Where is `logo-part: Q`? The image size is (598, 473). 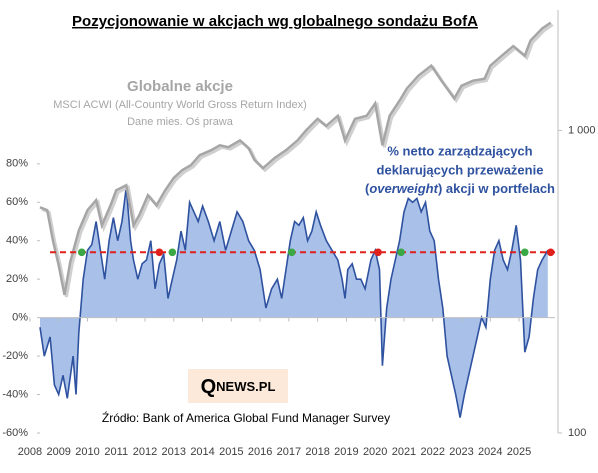
logo-part: Q is located at coordinates (209, 387).